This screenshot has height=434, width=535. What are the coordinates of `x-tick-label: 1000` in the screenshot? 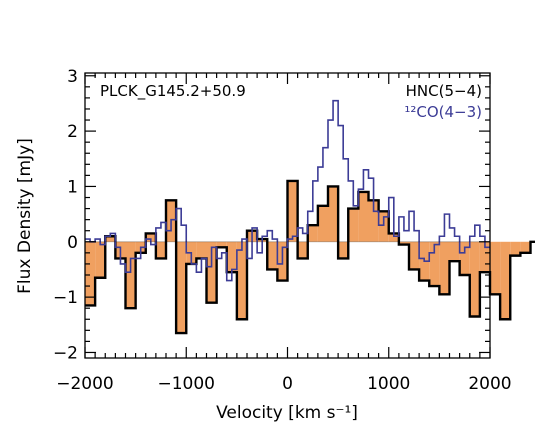 It's located at (388, 384).